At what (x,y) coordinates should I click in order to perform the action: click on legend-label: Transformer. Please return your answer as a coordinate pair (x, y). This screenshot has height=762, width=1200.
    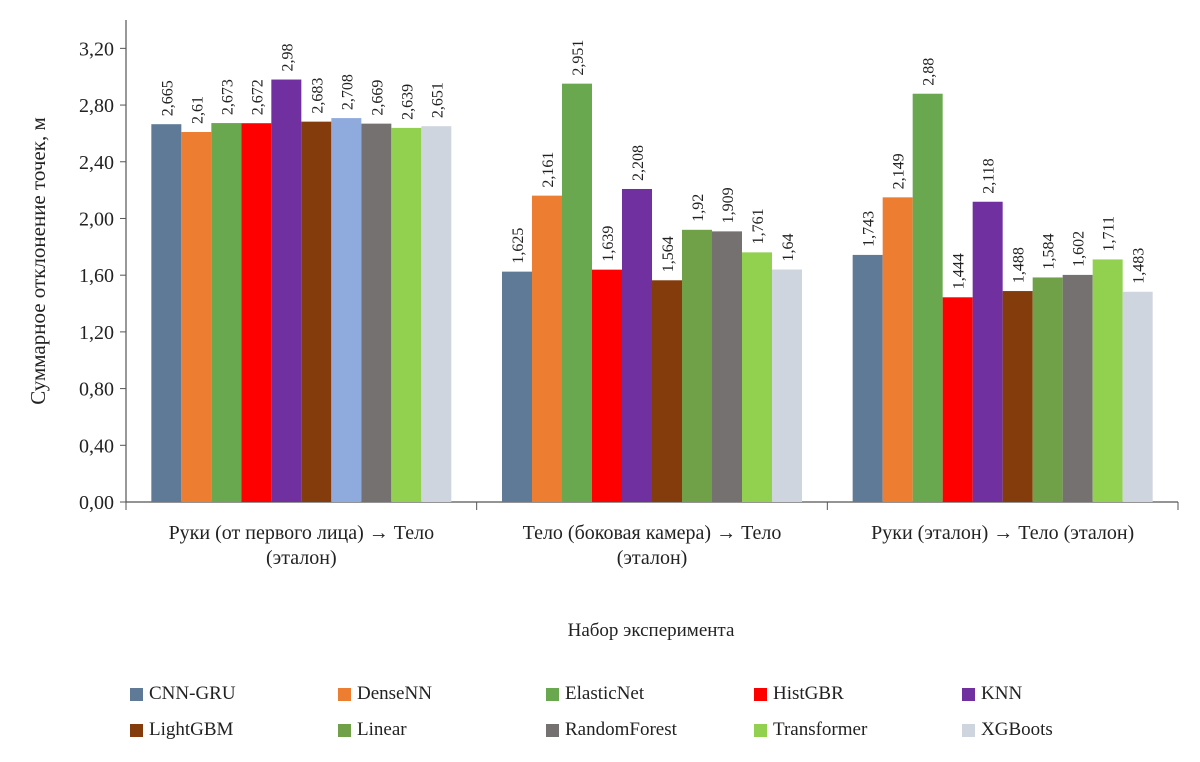
    Looking at the image, I should click on (820, 729).